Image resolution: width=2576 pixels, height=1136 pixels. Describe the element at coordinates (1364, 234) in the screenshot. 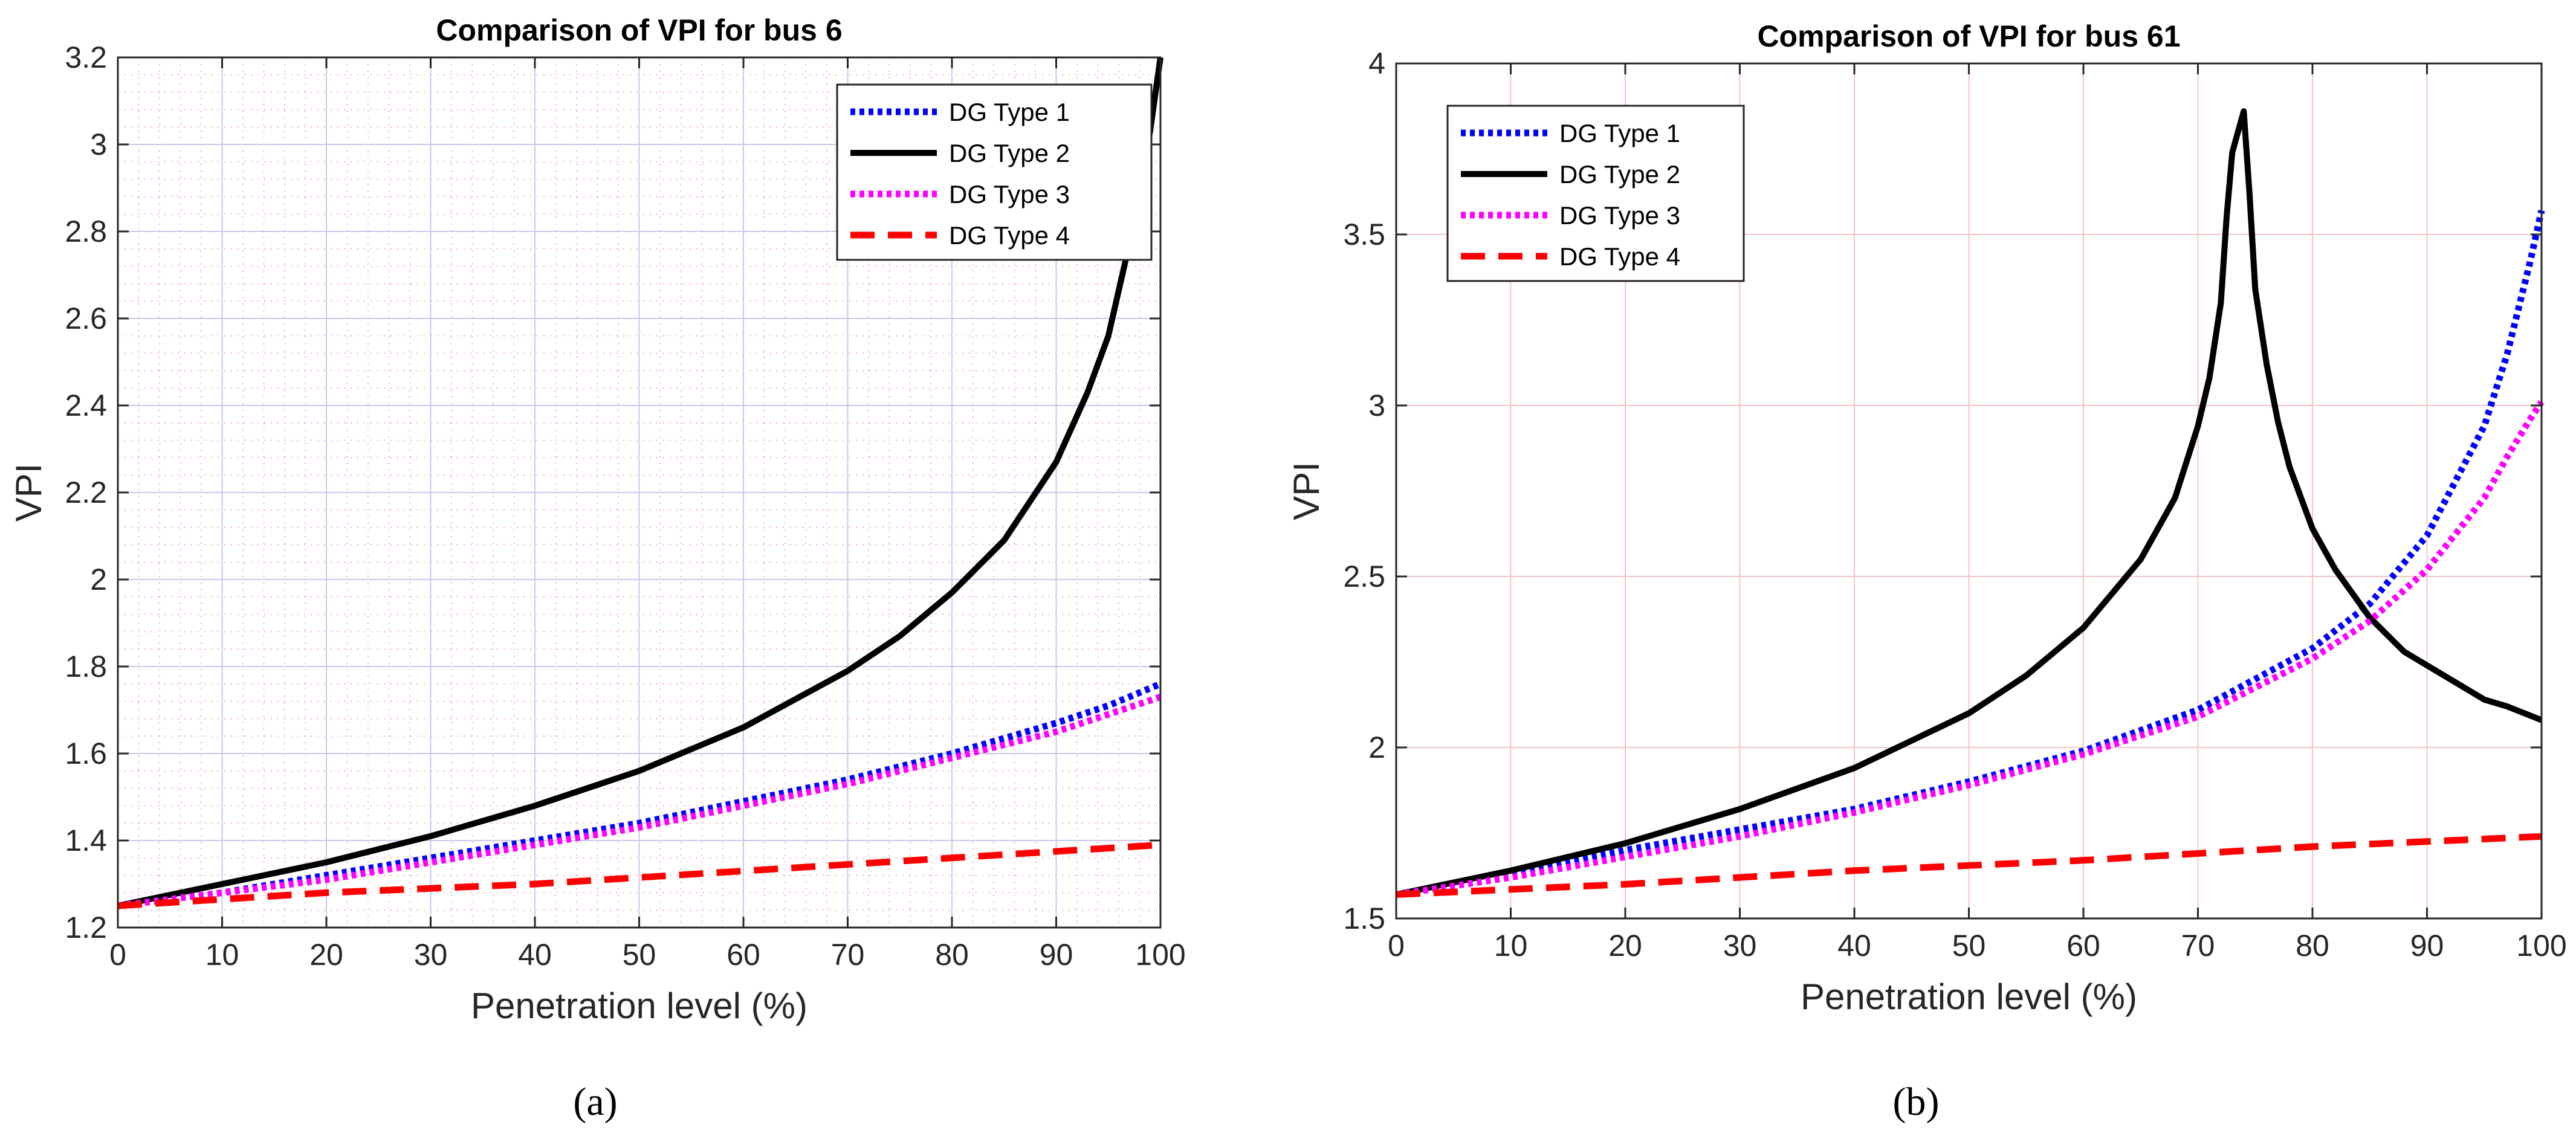

I see `y-tick-label: 3.5` at that location.